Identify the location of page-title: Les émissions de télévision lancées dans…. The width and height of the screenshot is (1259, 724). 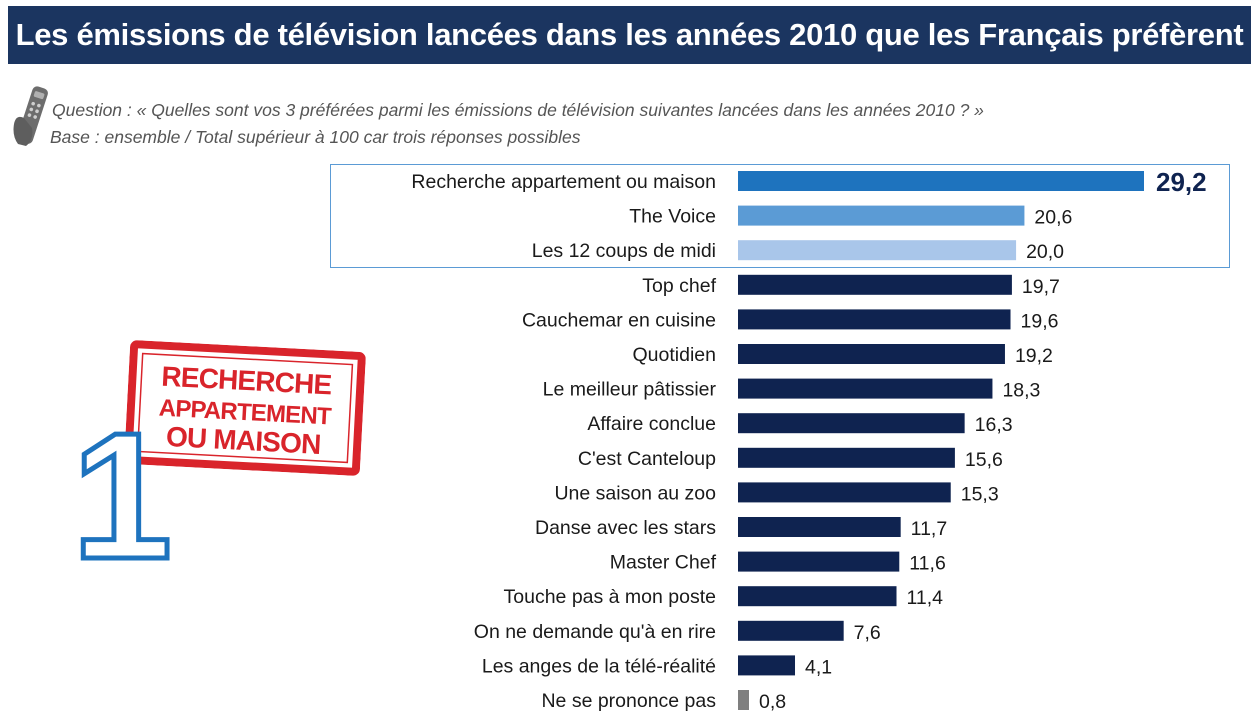
(629, 34).